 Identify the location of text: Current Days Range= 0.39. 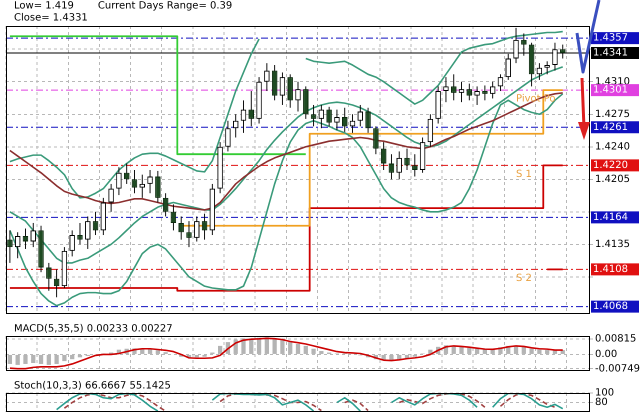
(165, 6).